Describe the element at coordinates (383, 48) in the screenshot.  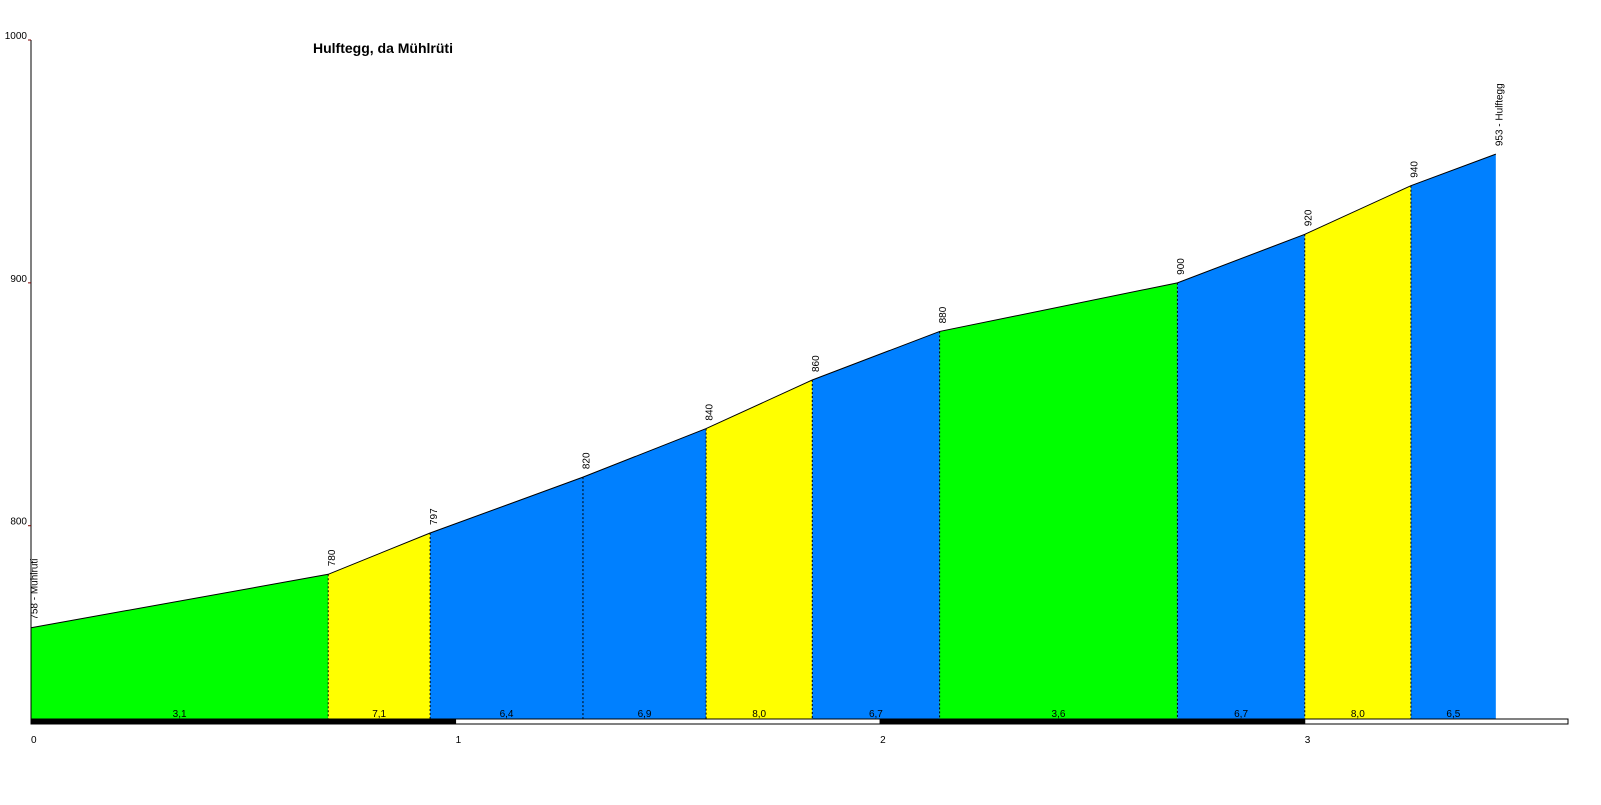
I see `chart-title: Hulftegg, da Mühlrüti` at that location.